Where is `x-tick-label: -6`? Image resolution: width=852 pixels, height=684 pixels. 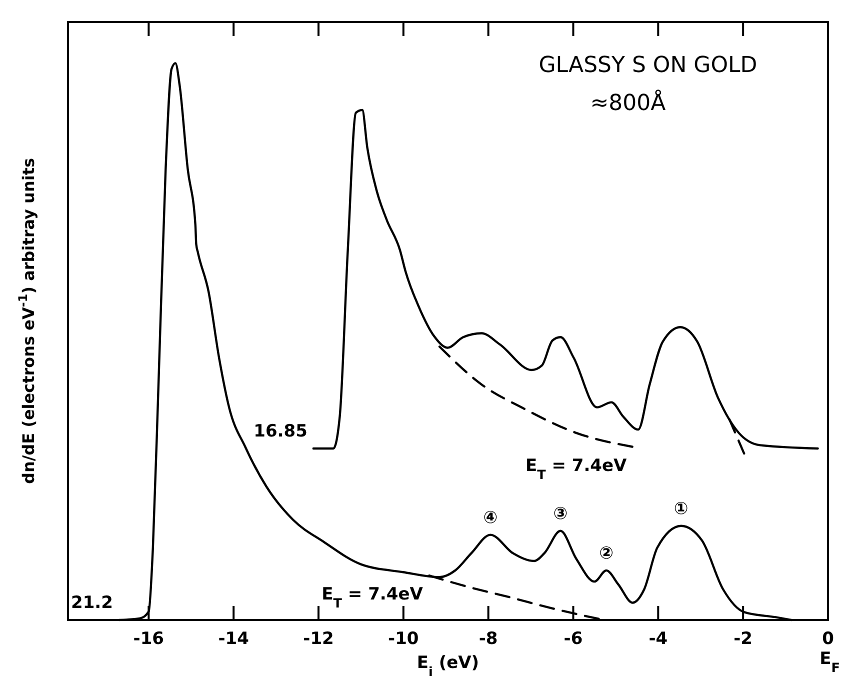
x-tick-label: -6 is located at coordinates (573, 639).